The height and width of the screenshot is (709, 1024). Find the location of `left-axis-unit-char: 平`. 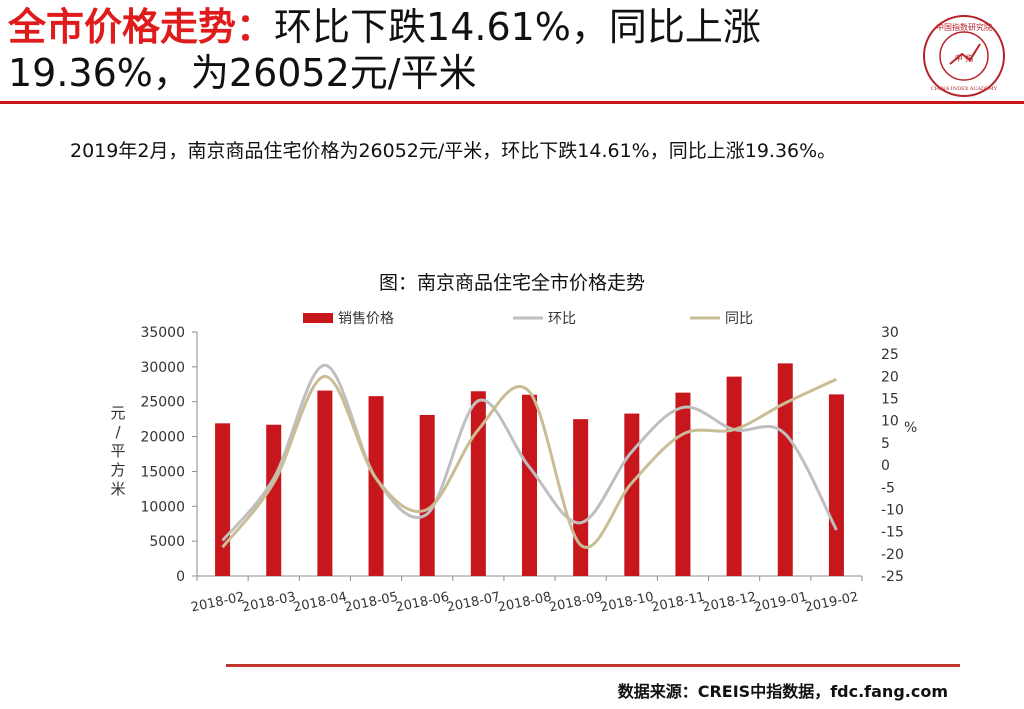

left-axis-unit-char: 平 is located at coordinates (118, 451).